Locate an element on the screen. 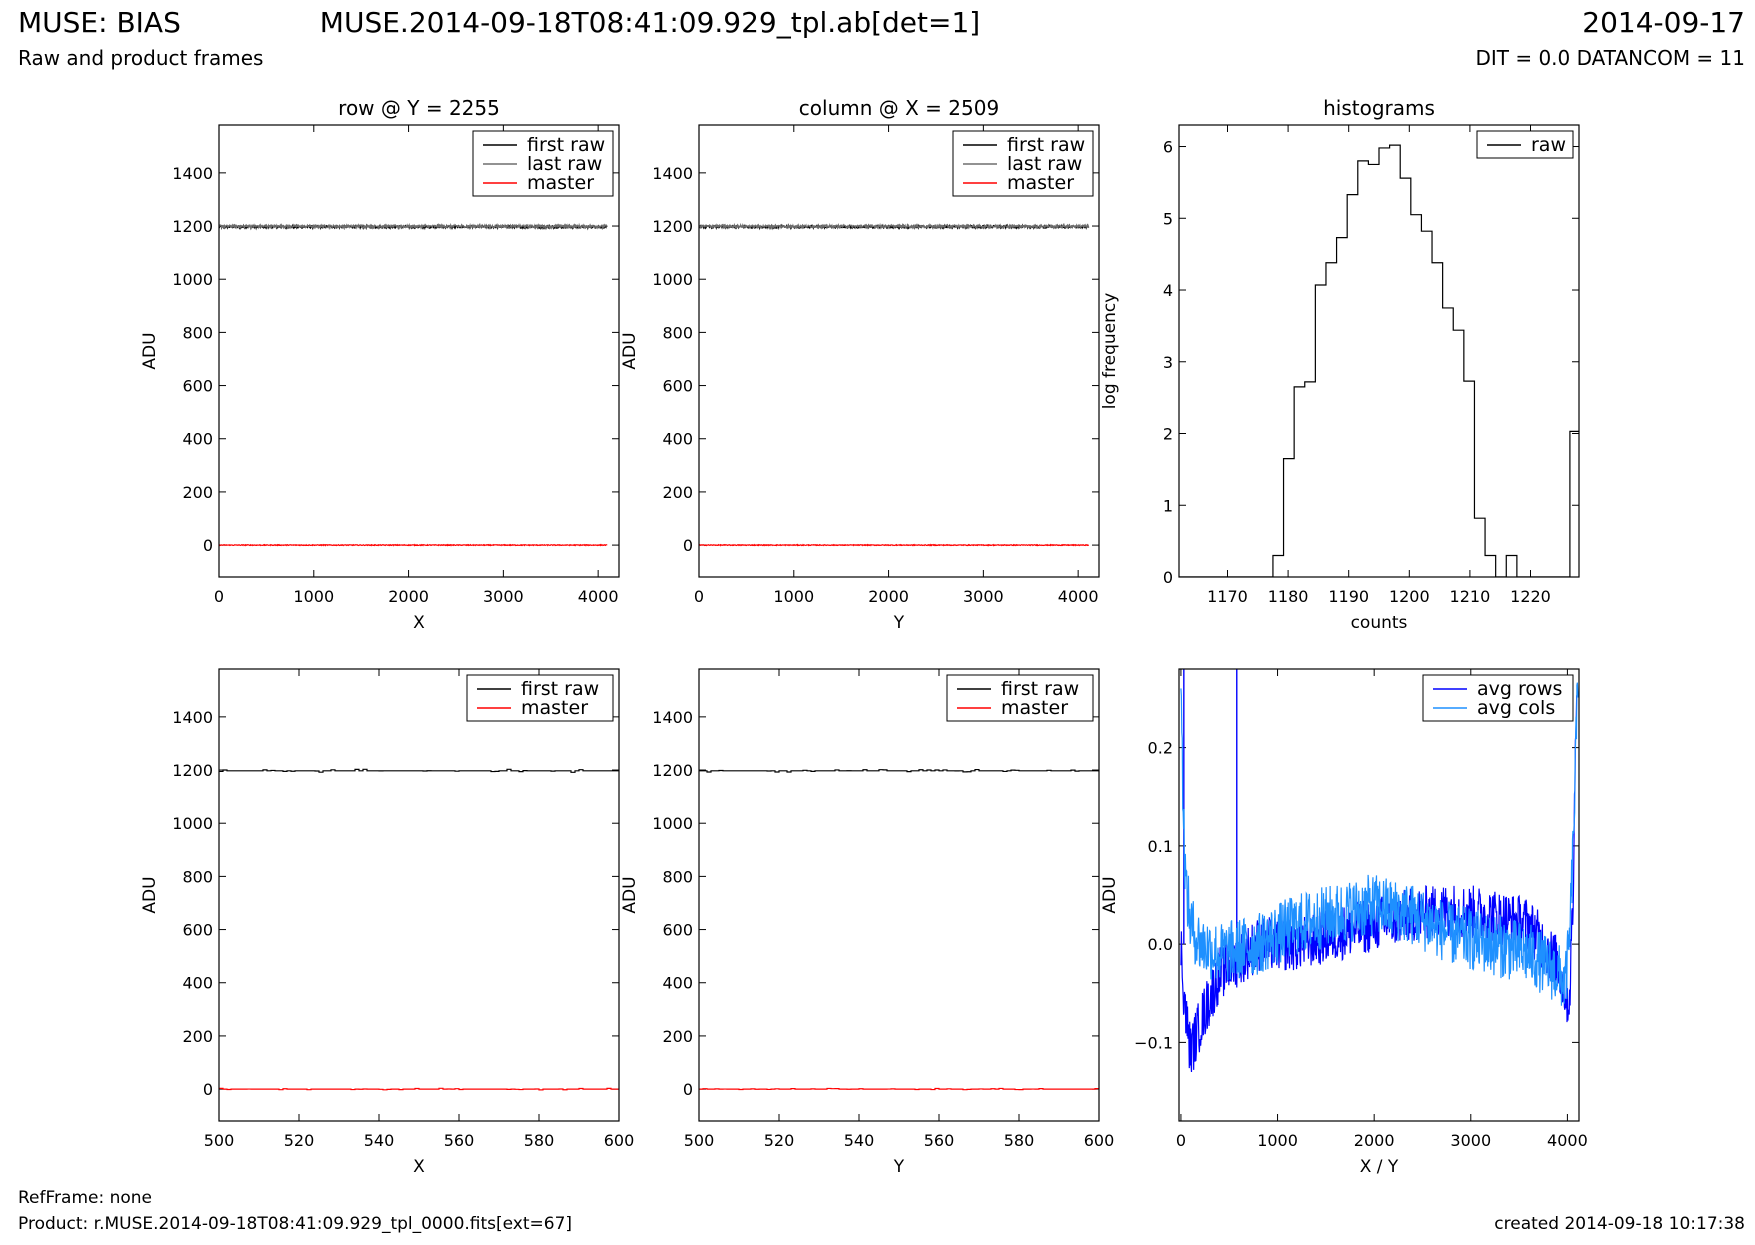 Image resolution: width=1755 pixels, height=1245 pixels. legend-label: last raw is located at coordinates (564, 164).